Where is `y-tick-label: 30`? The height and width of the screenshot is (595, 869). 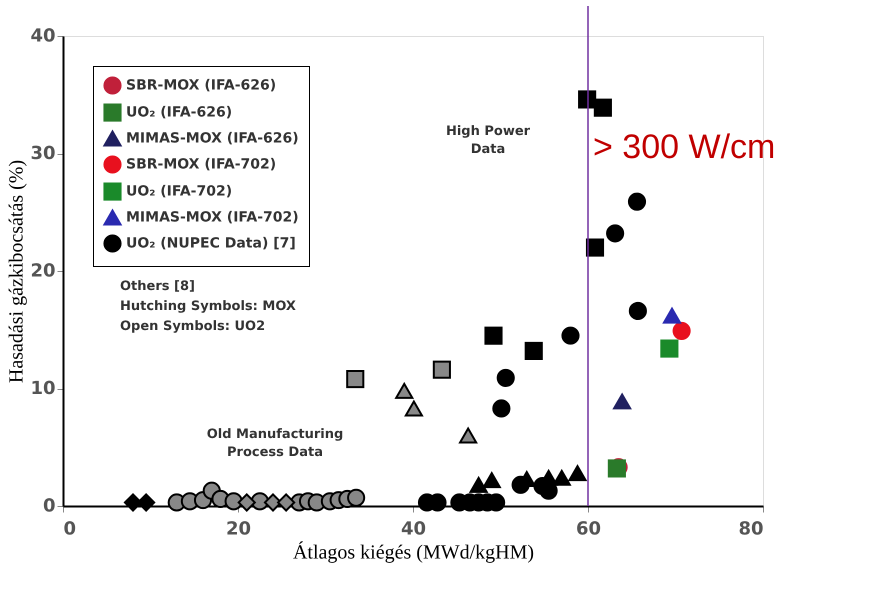 y-tick-label: 30 is located at coordinates (43, 153).